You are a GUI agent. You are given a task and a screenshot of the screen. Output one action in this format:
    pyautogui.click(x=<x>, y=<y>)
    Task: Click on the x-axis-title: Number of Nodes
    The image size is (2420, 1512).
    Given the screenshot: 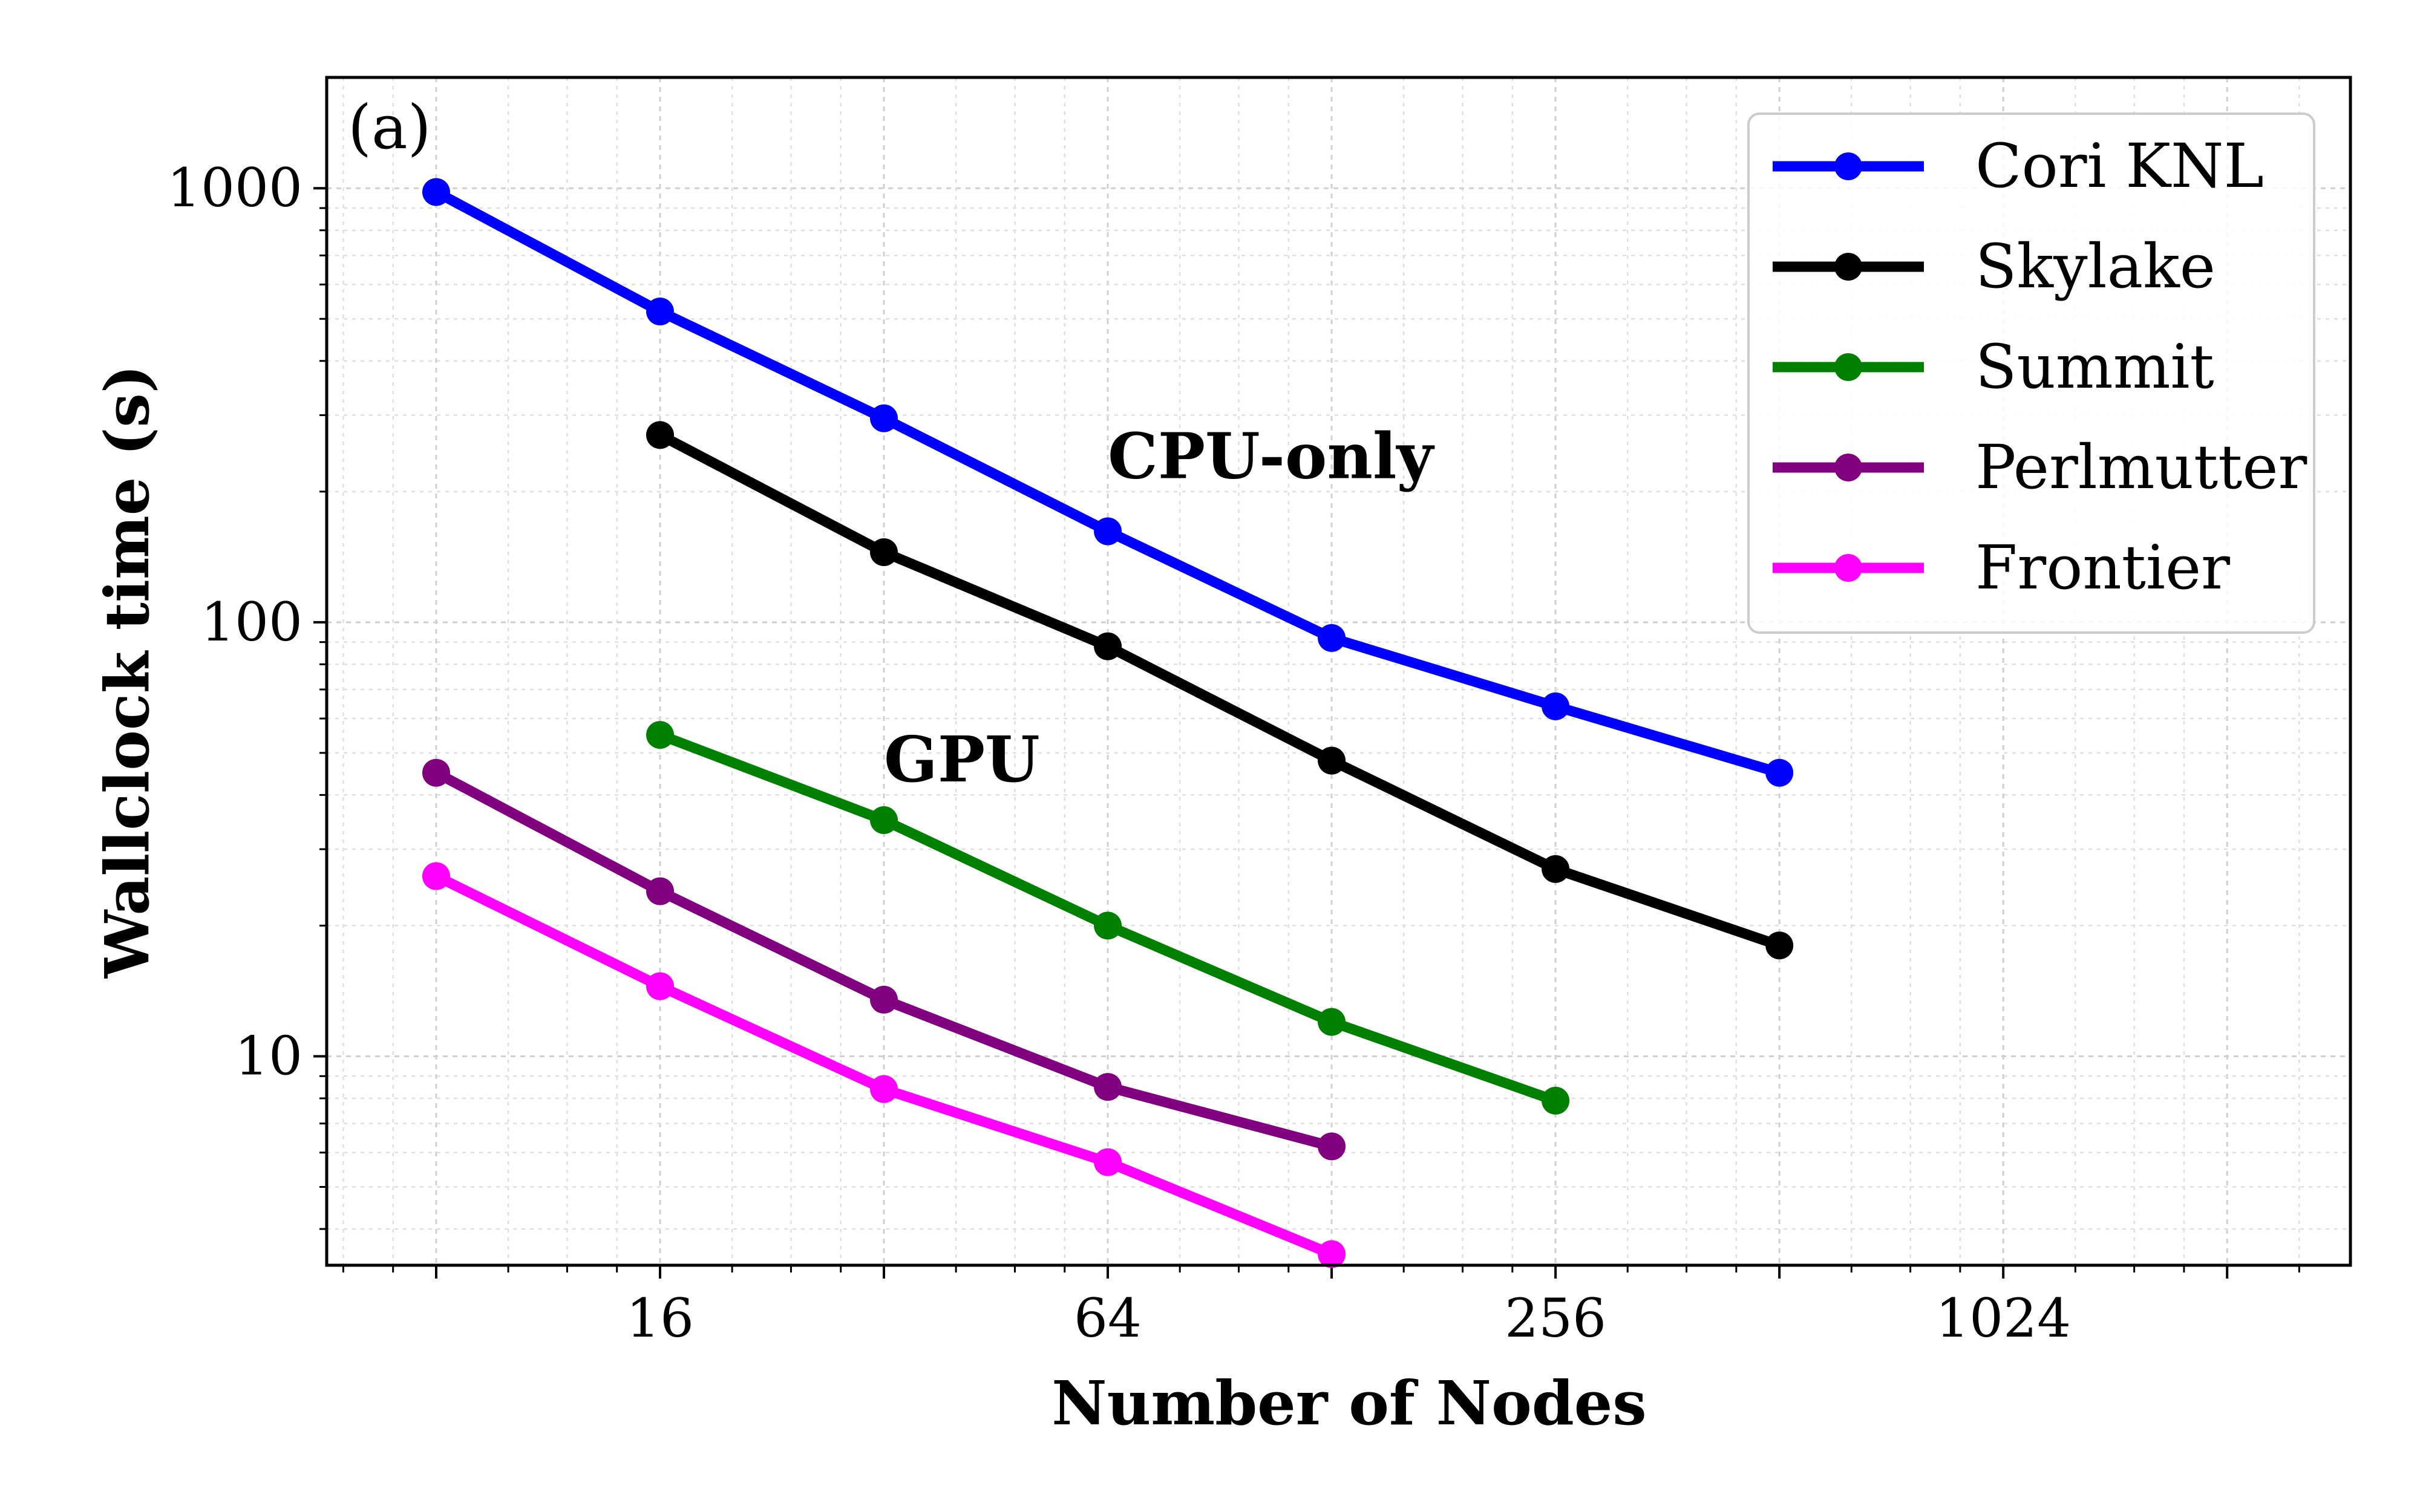 What is the action you would take?
    pyautogui.click(x=1348, y=1403)
    